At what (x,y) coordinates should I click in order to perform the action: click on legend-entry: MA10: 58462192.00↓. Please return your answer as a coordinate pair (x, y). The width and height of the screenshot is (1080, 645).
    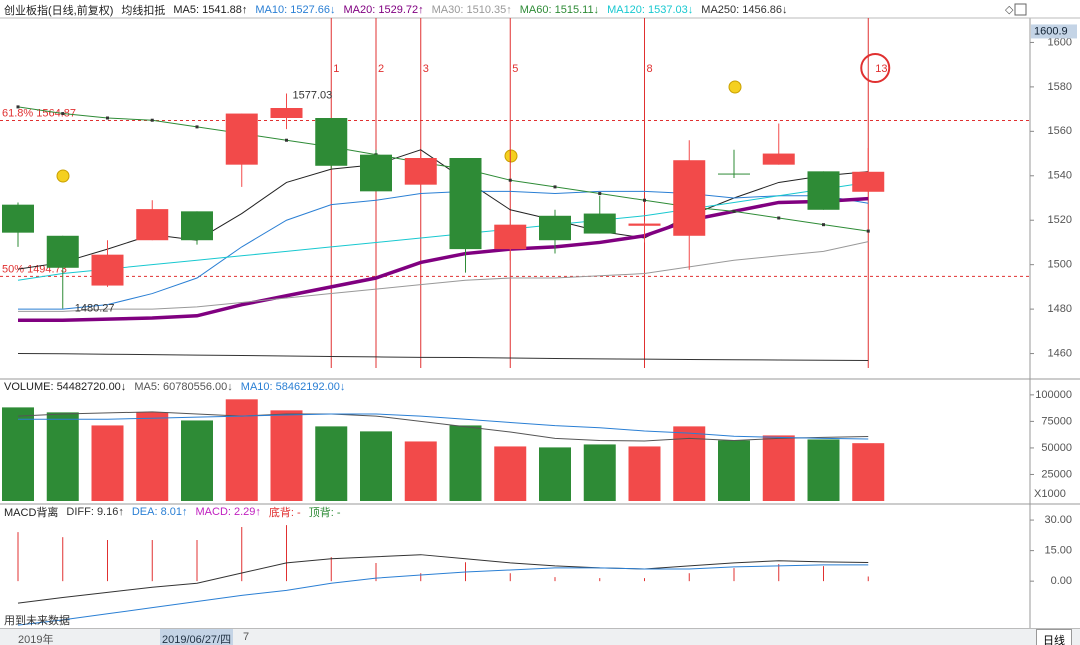
    Looking at the image, I should click on (293, 387).